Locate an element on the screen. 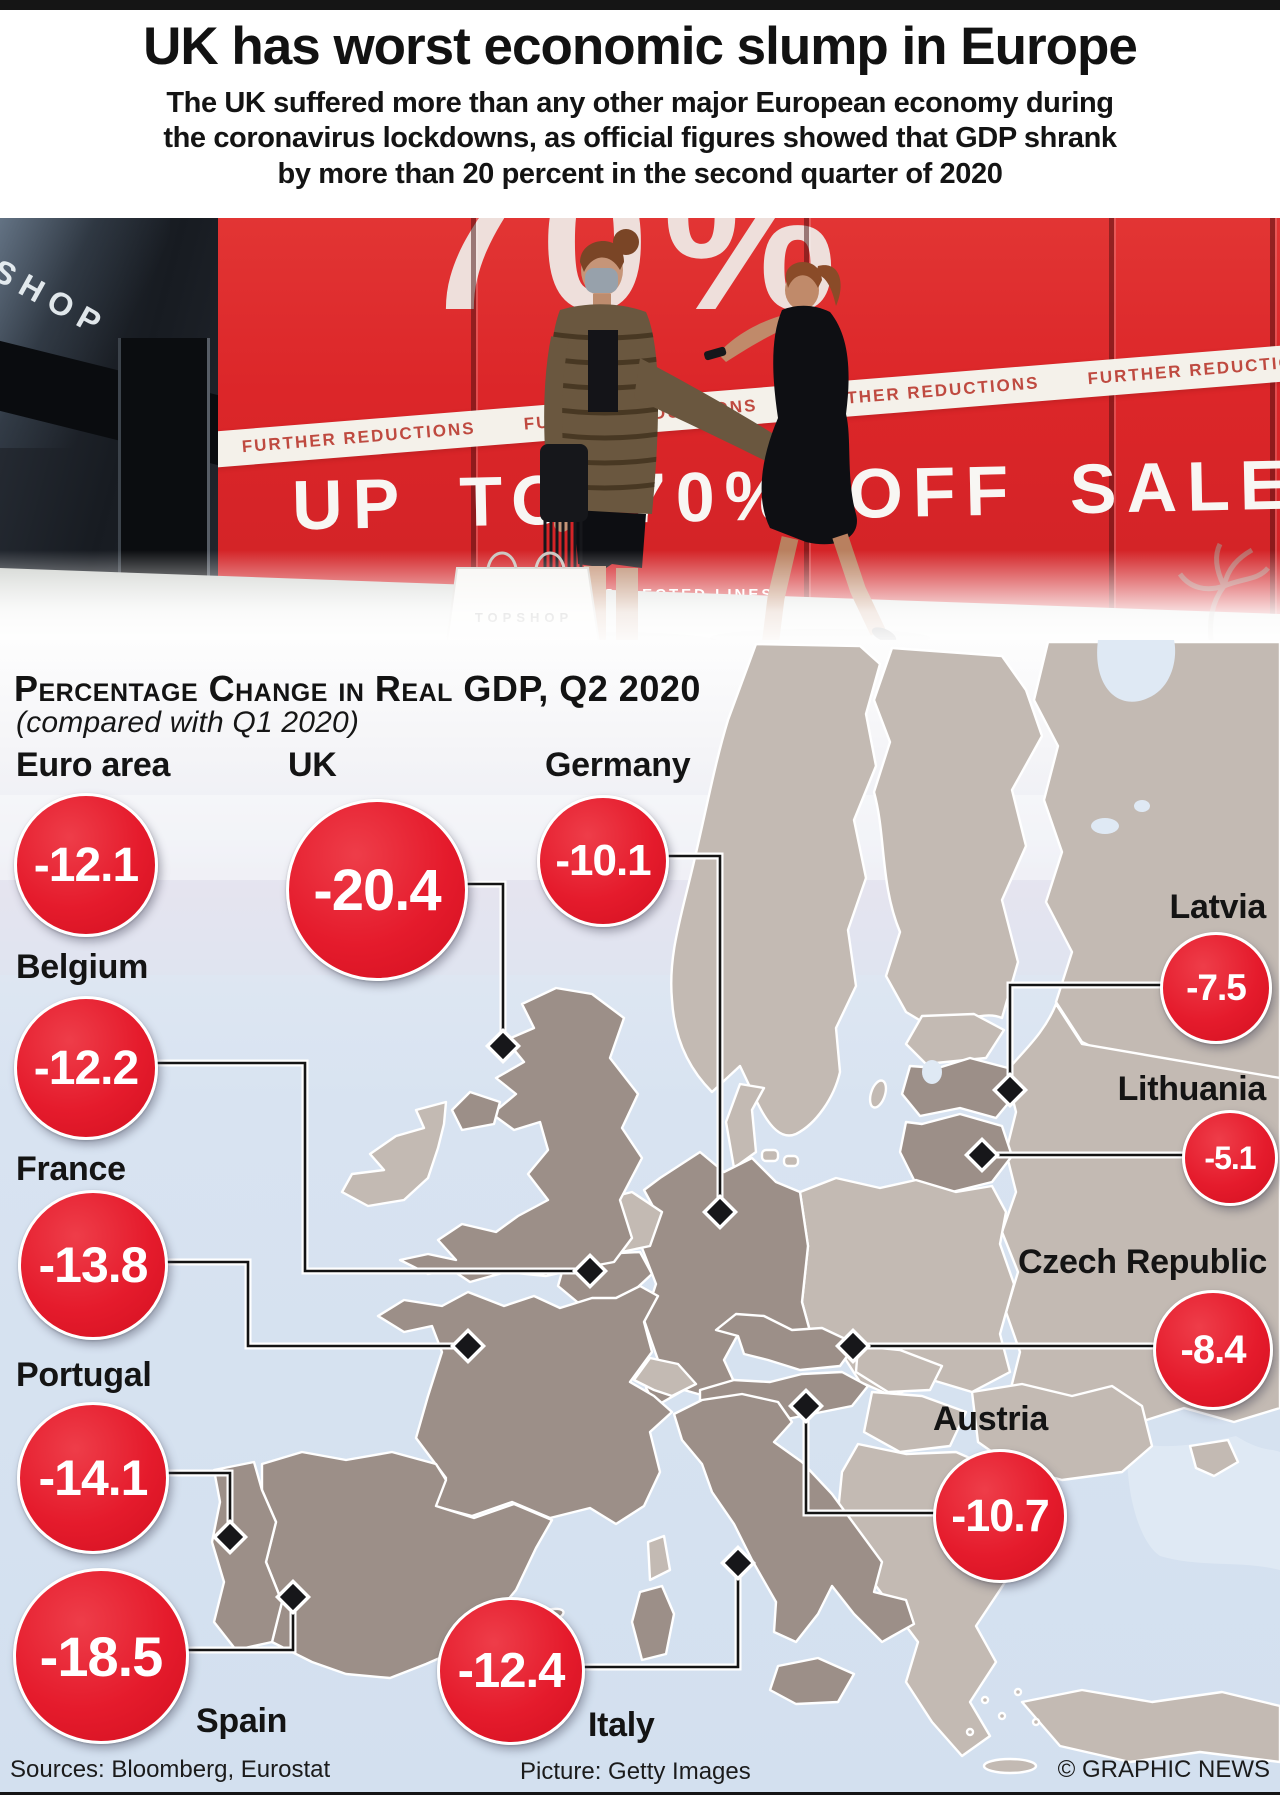 The image size is (1280, 1802). belgium-leader is located at coordinates (369, 1167).